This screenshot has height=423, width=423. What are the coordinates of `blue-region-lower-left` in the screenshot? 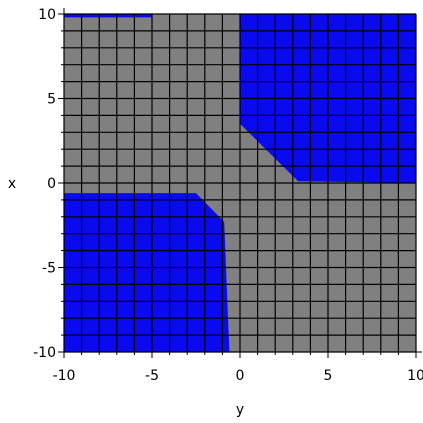 It's located at (147, 272).